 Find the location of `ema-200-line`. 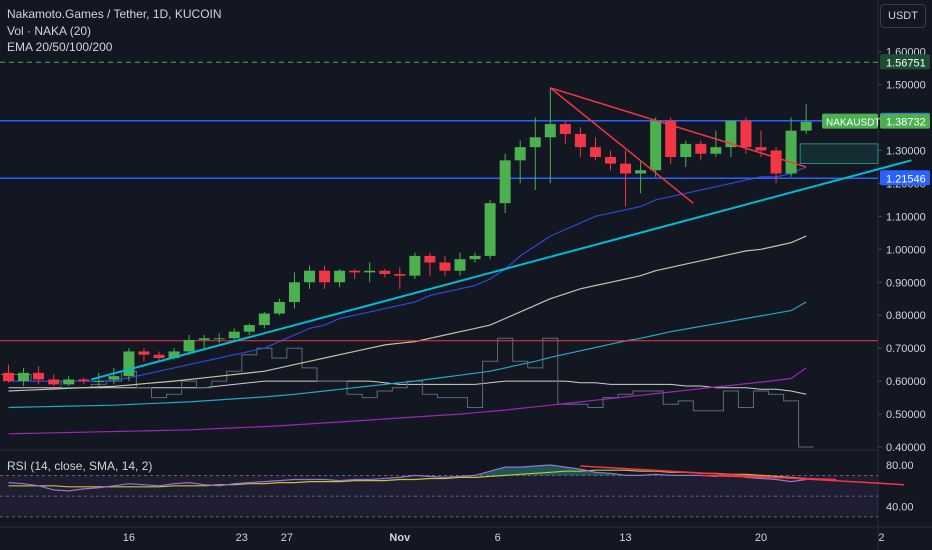

ema-200-line is located at coordinates (407, 401).